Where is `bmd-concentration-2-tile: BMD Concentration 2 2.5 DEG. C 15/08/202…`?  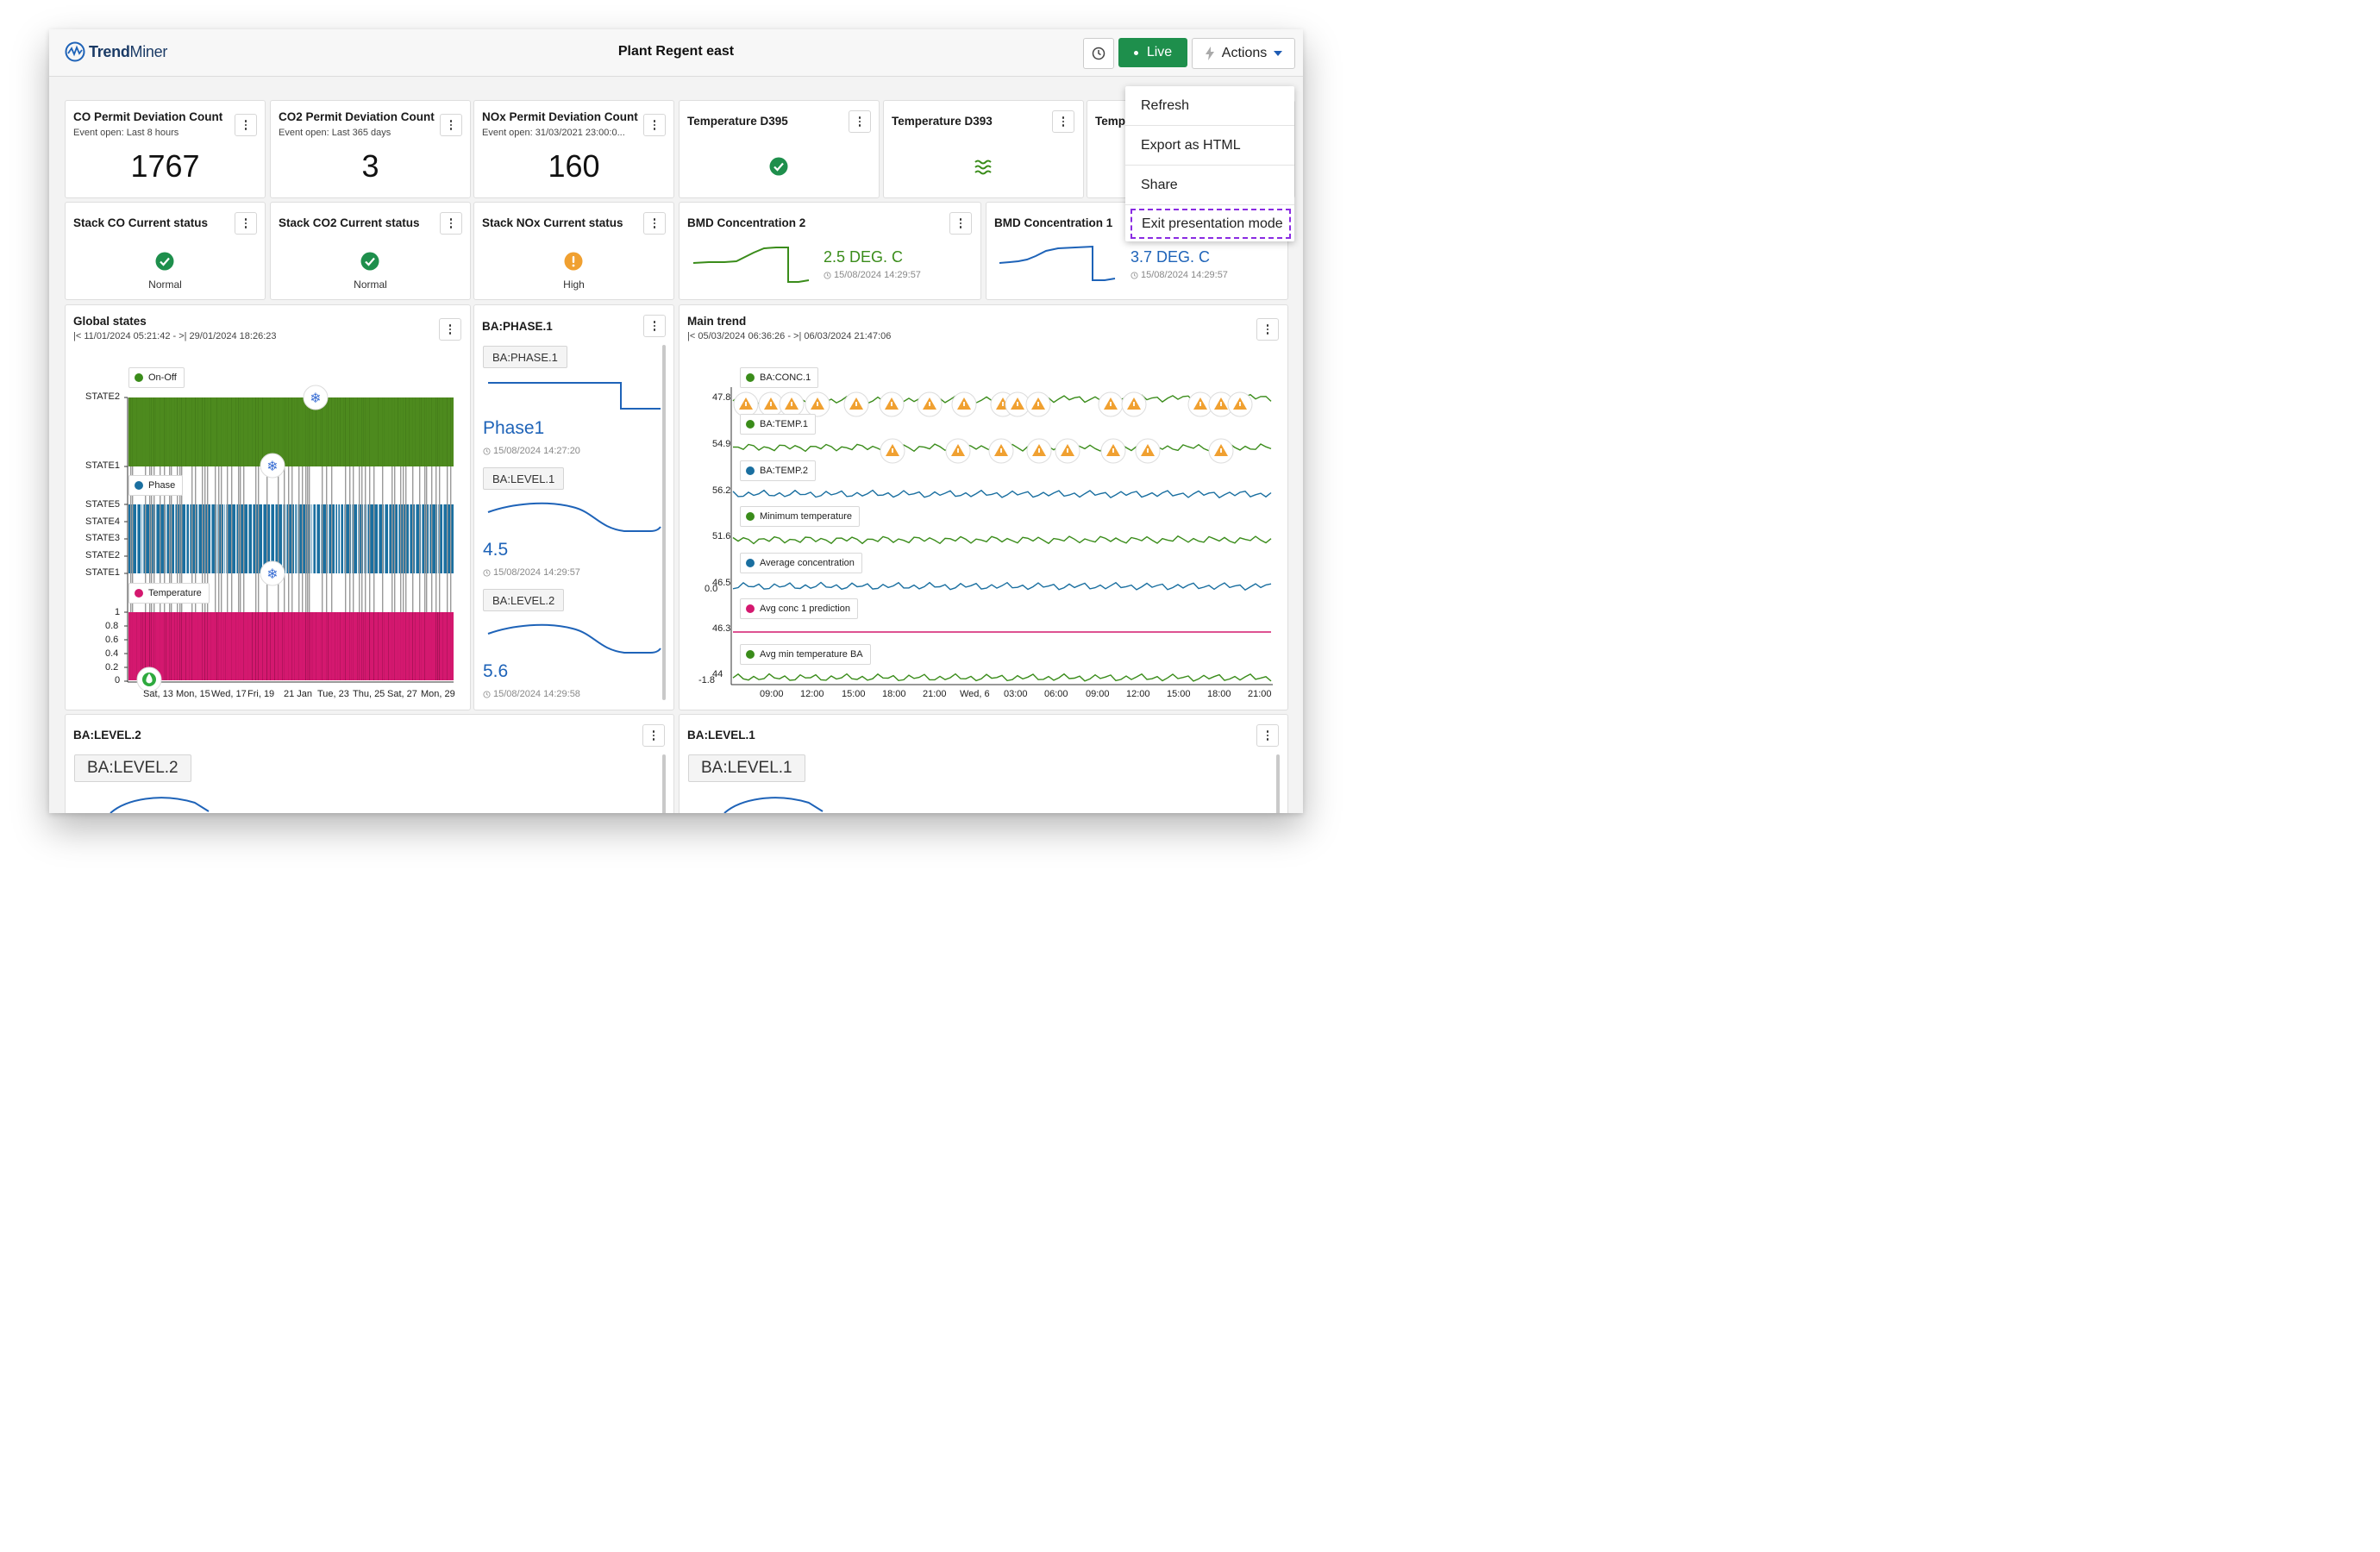 bmd-concentration-2-tile: BMD Concentration 2 2.5 DEG. C 15/08/202… is located at coordinates (830, 251).